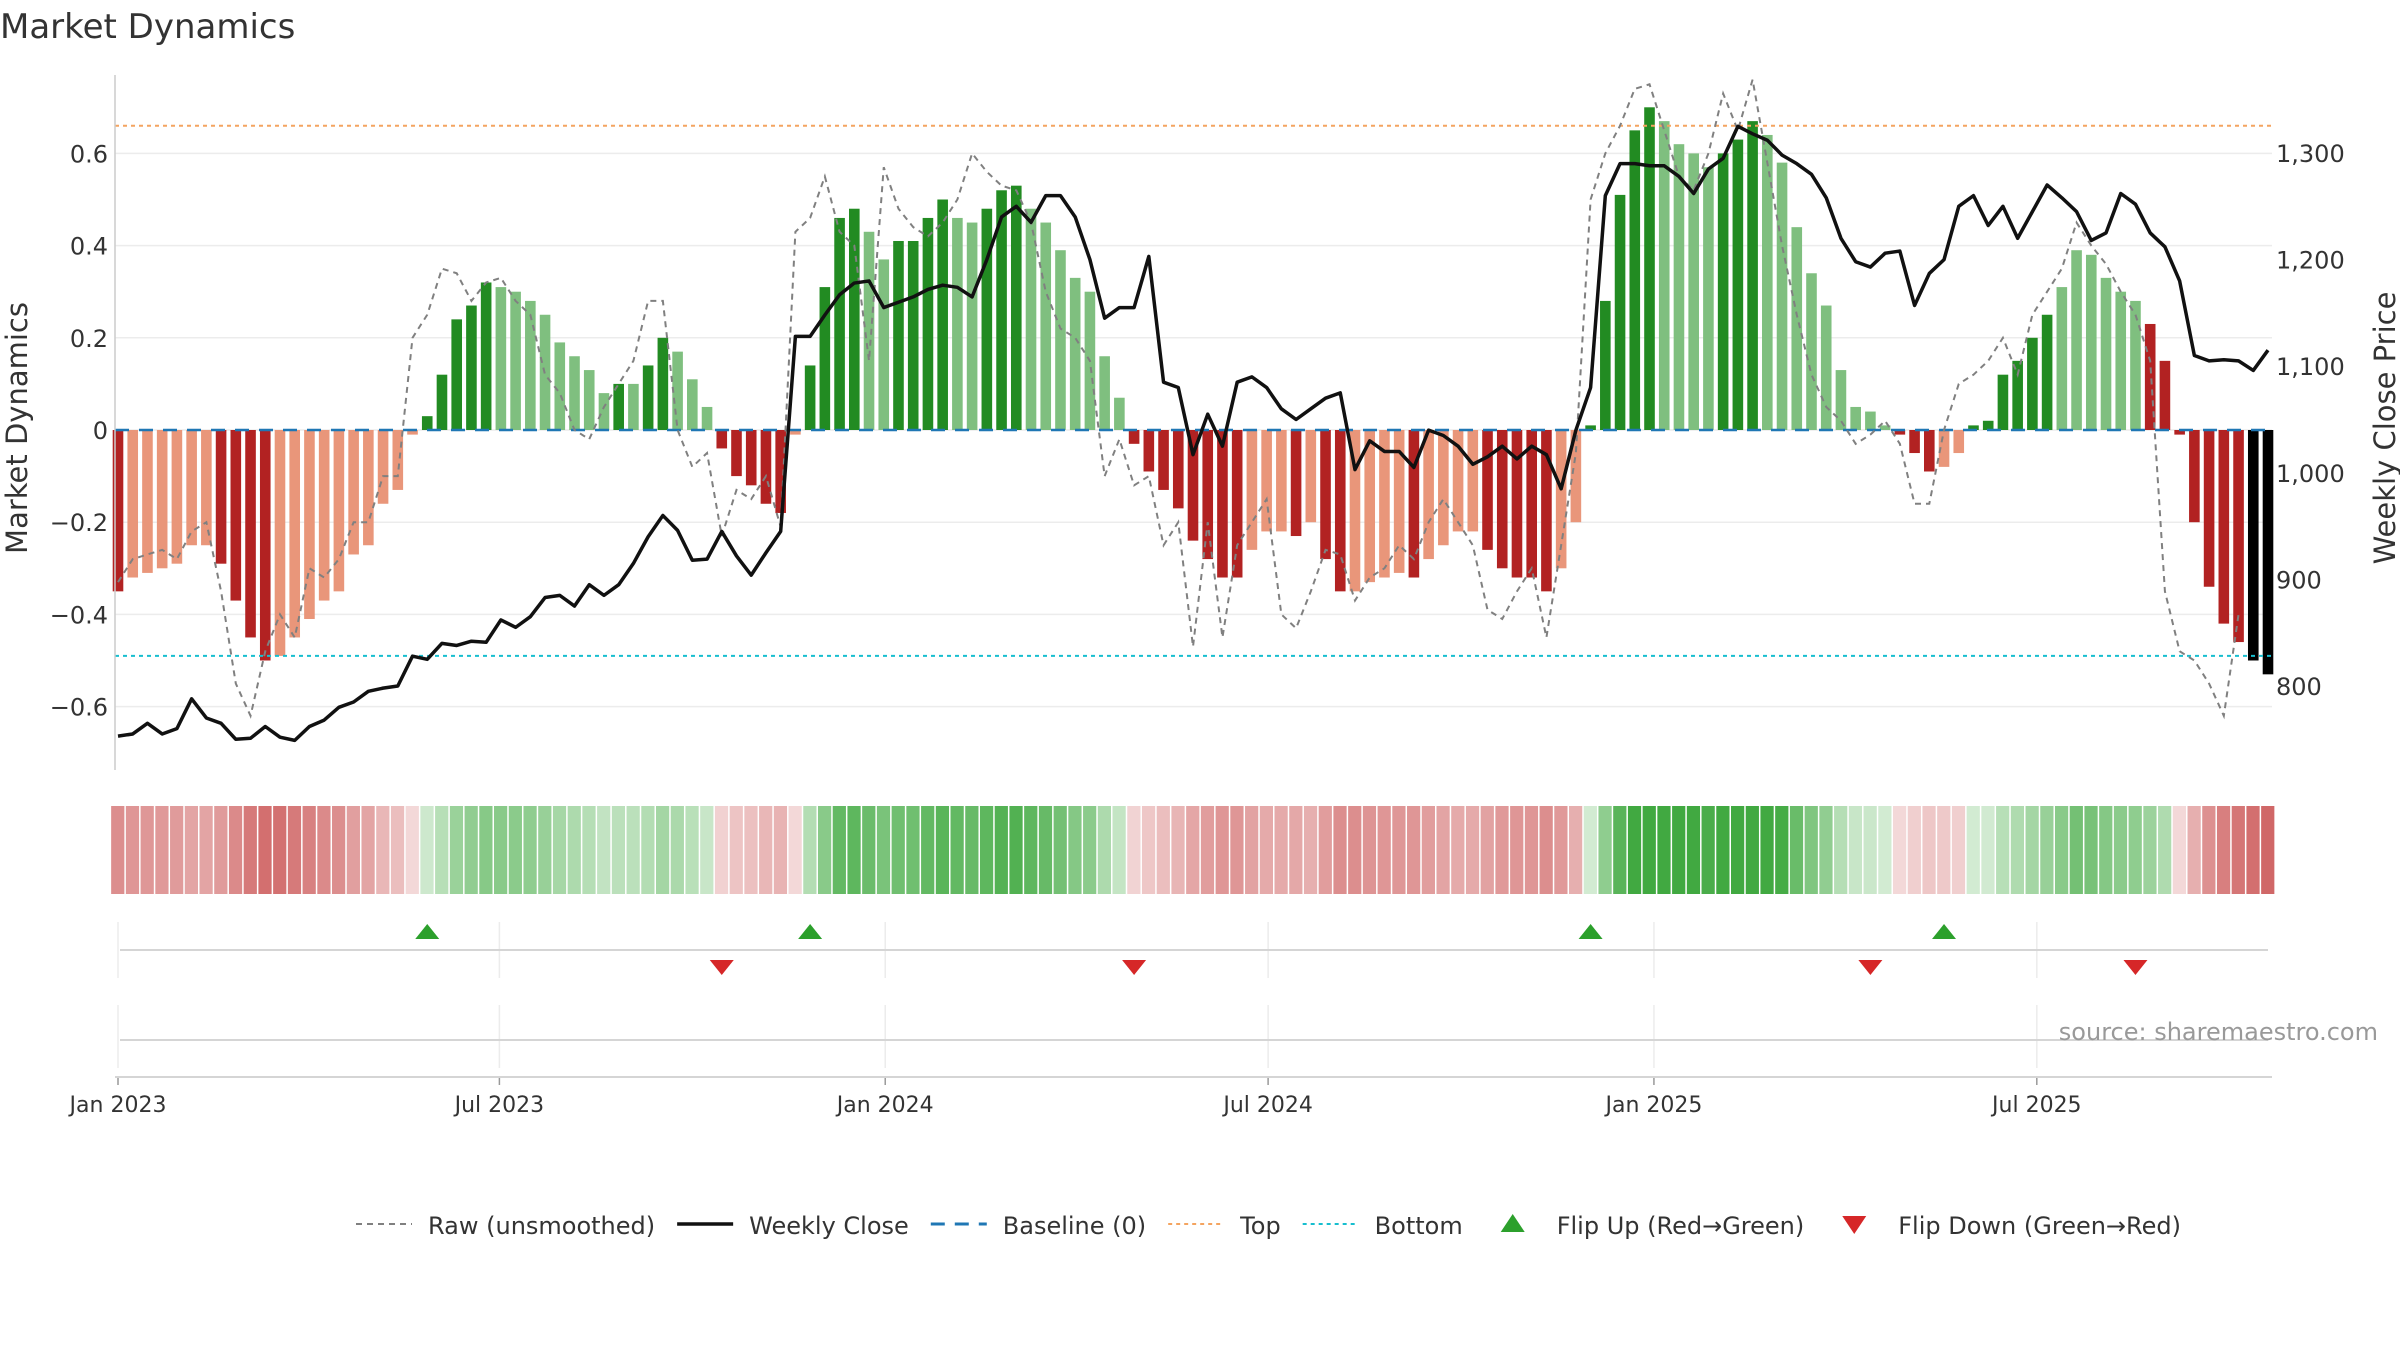 The image size is (2400, 1354). Describe the element at coordinates (829, 1226) in the screenshot. I see `legend-label: Weekly Close` at that location.